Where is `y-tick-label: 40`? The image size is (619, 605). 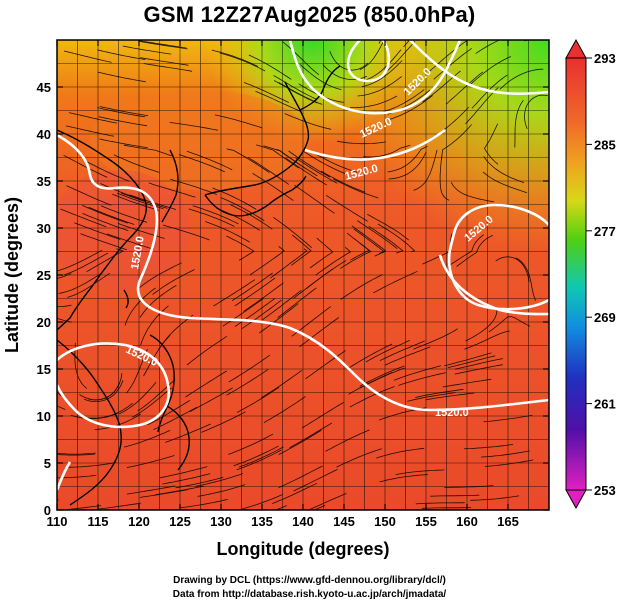
y-tick-label: 40 is located at coordinates (44, 134).